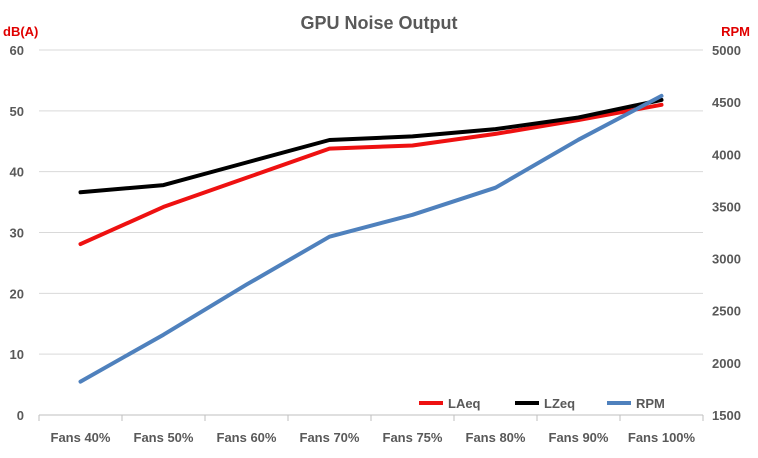 The image size is (758, 458). What do you see at coordinates (17, 50) in the screenshot?
I see `y-left-tick-label: 60` at bounding box center [17, 50].